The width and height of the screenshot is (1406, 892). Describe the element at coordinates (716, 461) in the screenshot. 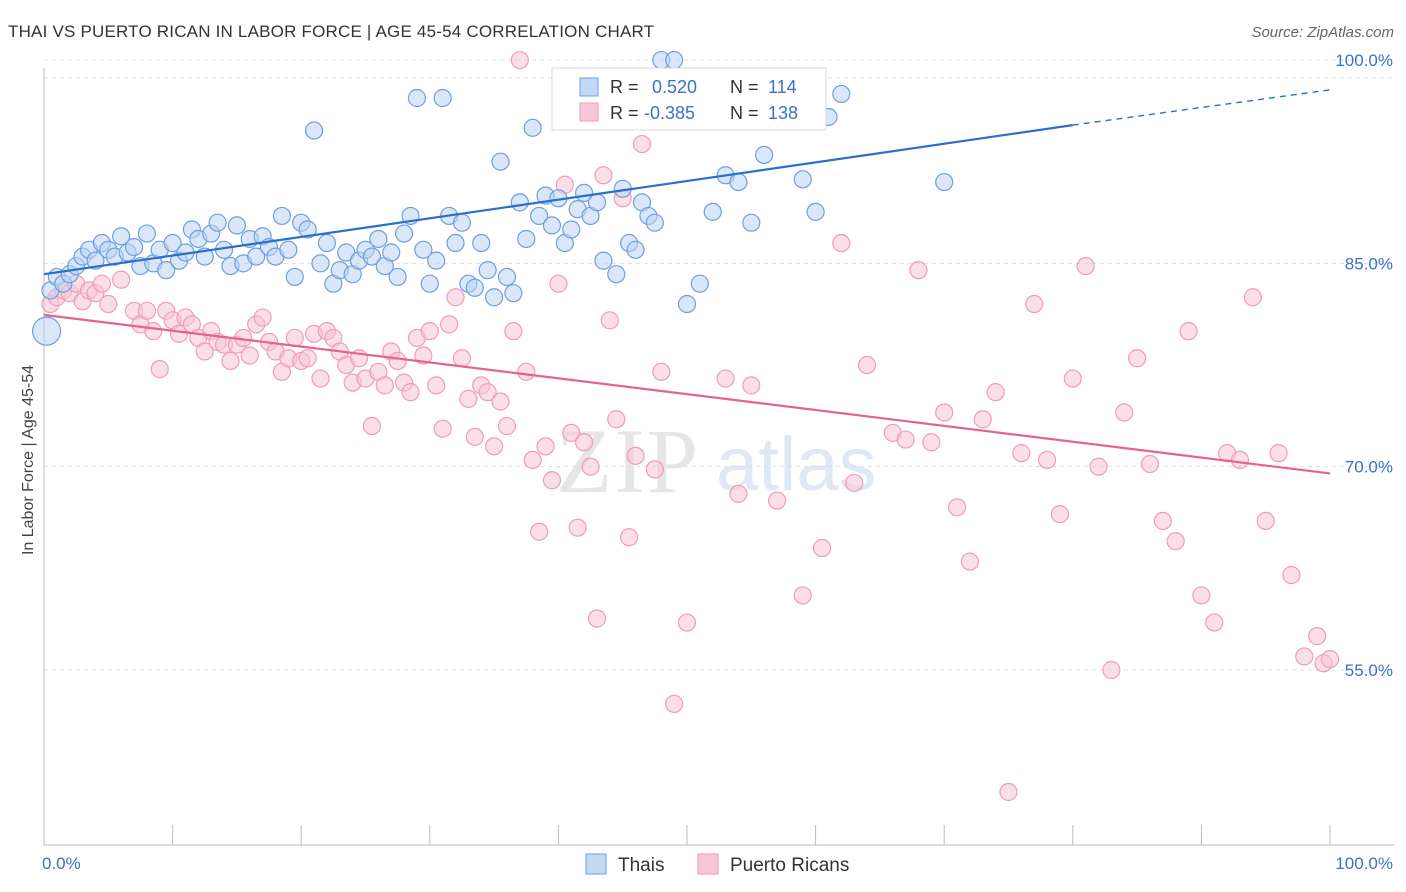

I see `watermark: ZIP atlas` at that location.